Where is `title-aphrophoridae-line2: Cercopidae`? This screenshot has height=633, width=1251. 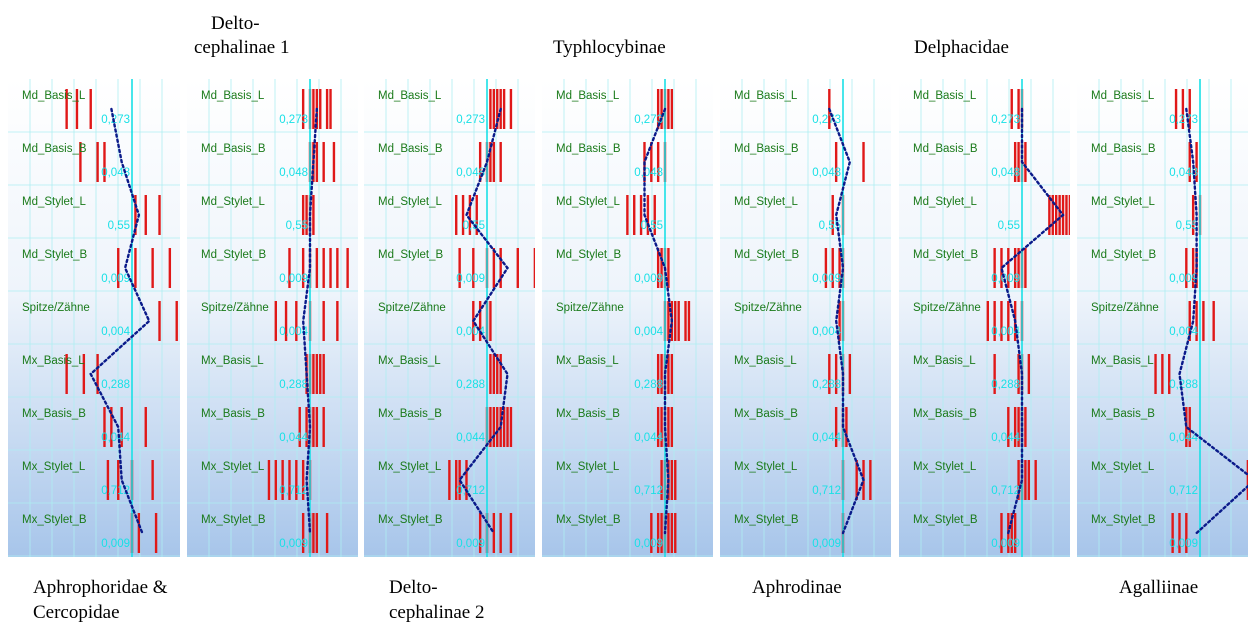 title-aphrophoridae-line2: Cercopidae is located at coordinates (76, 612).